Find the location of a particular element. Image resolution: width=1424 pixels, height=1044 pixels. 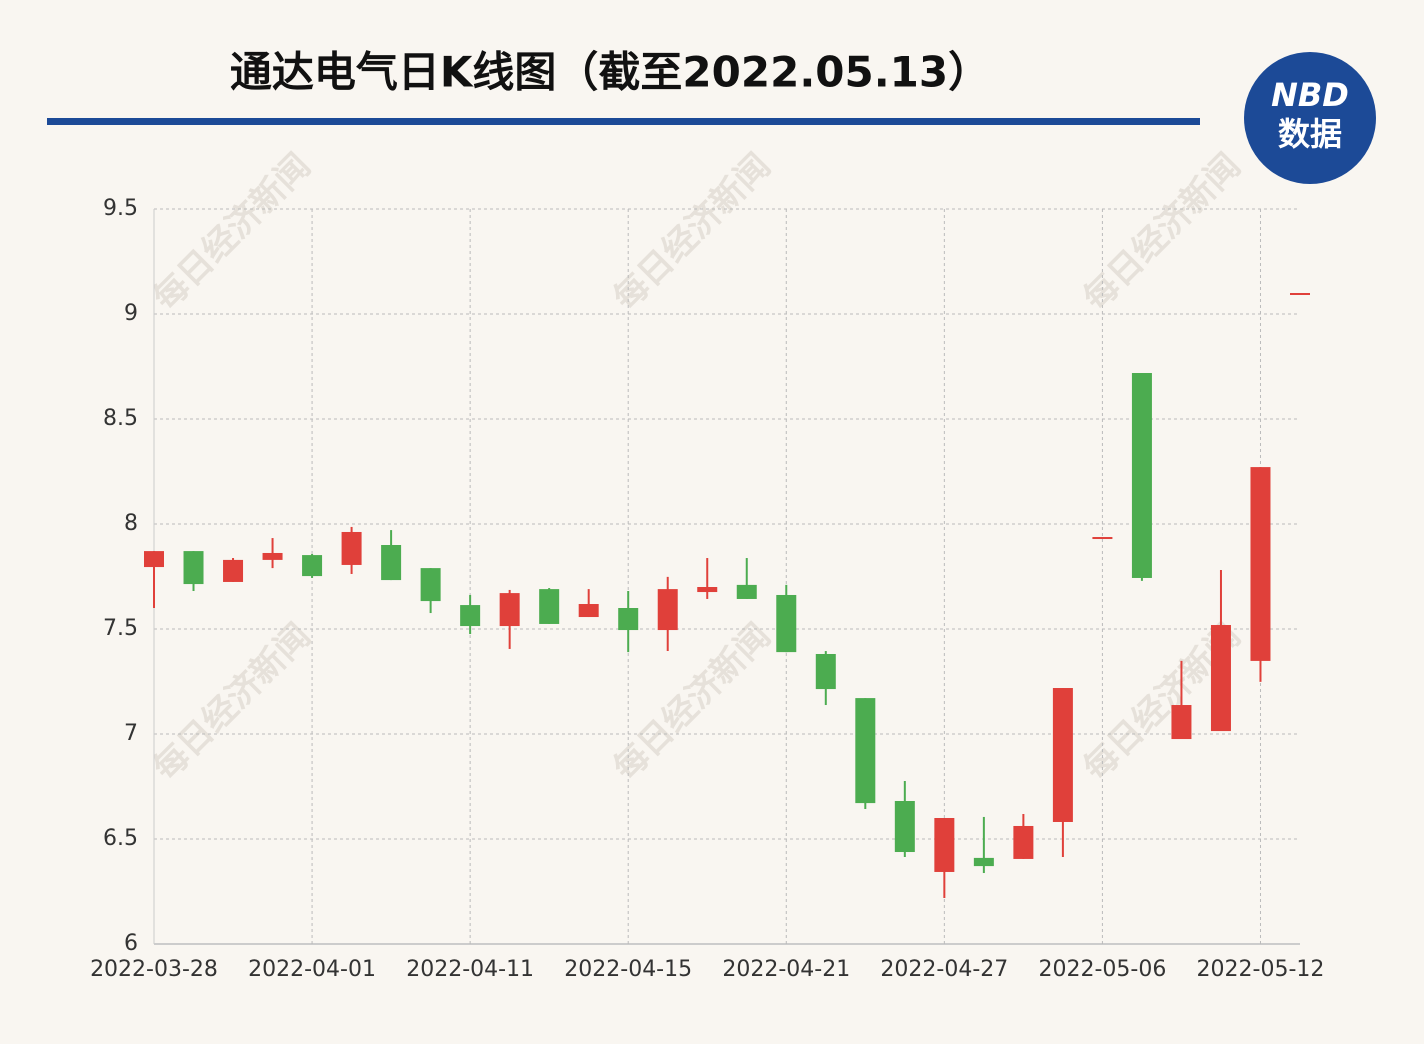

chart-title: 通达电气日K线图（截至2022.05.13） is located at coordinates (610, 72).